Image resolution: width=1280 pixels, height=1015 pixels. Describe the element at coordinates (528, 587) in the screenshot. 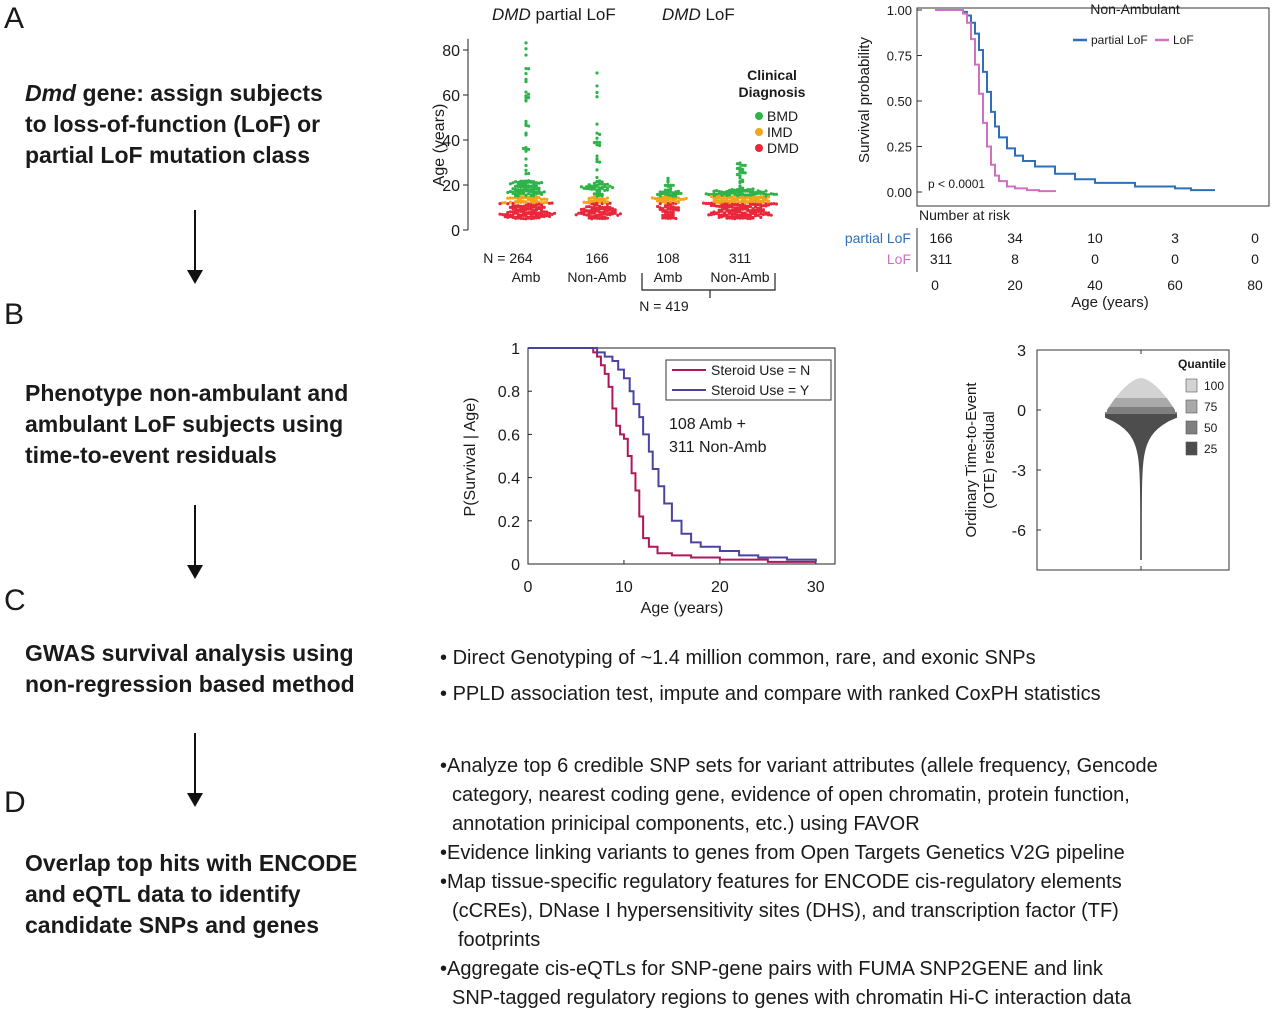

I see `x-tick-label: 0` at that location.